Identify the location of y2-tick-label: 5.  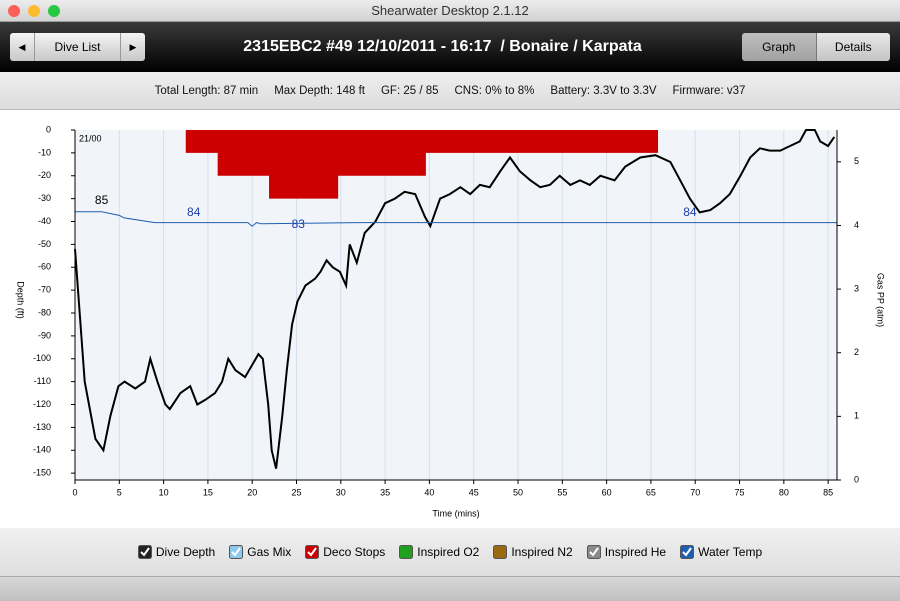
(856, 161).